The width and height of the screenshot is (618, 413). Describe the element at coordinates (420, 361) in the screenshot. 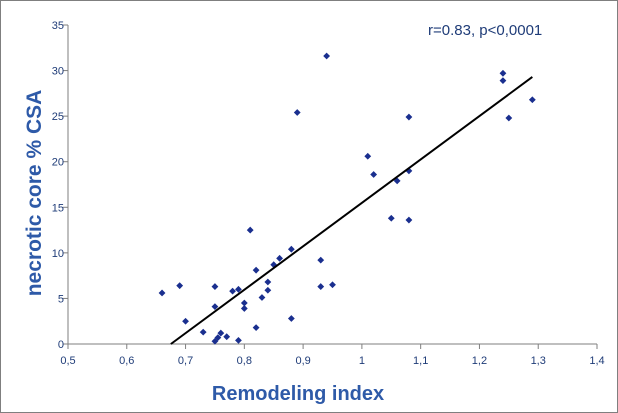

I see `x-tick-label: 1,1` at that location.